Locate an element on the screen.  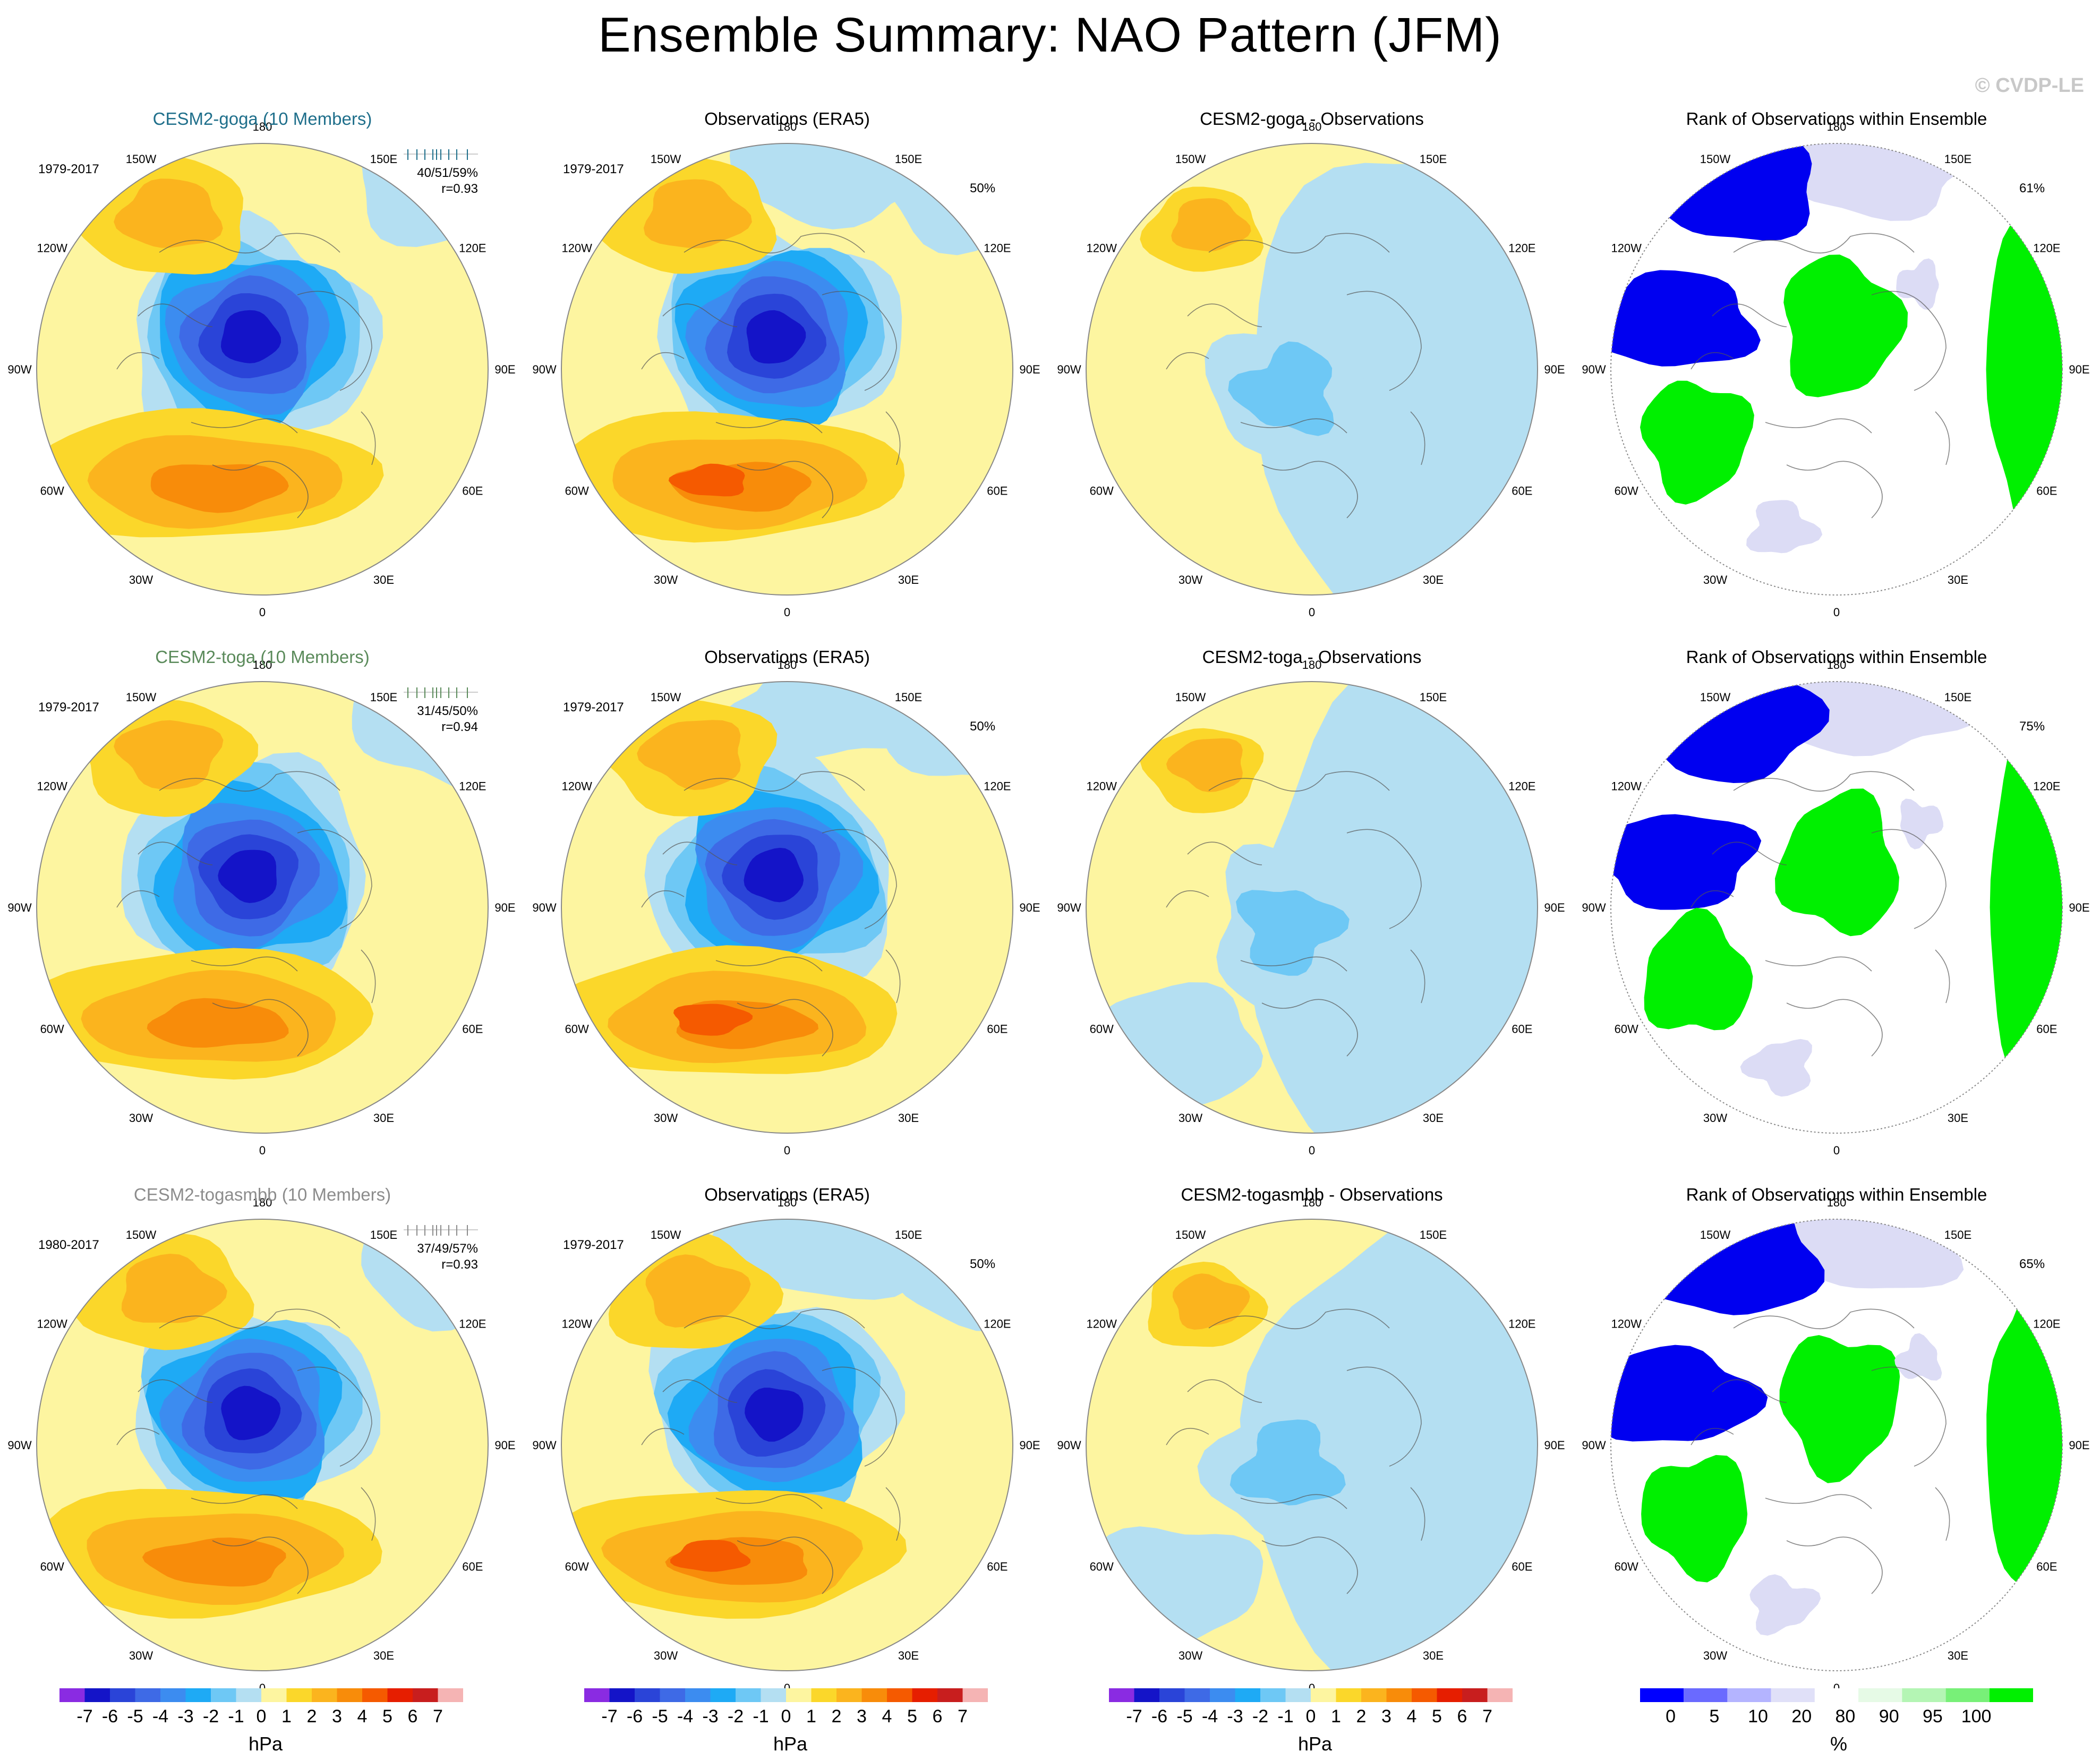
pattern-correlation: r=0.94 is located at coordinates (459, 727).